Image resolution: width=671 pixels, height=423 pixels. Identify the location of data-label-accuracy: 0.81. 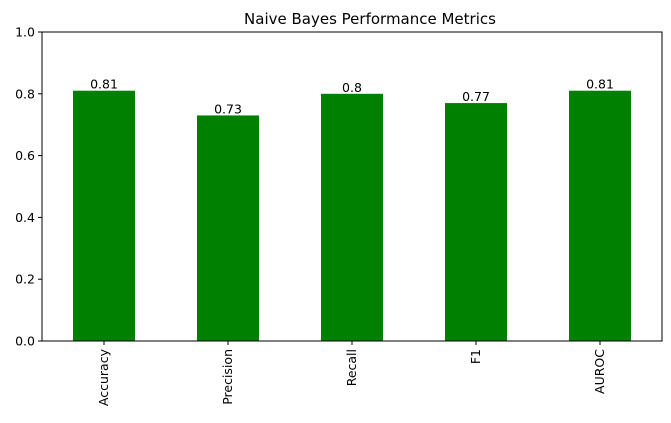
(104, 84).